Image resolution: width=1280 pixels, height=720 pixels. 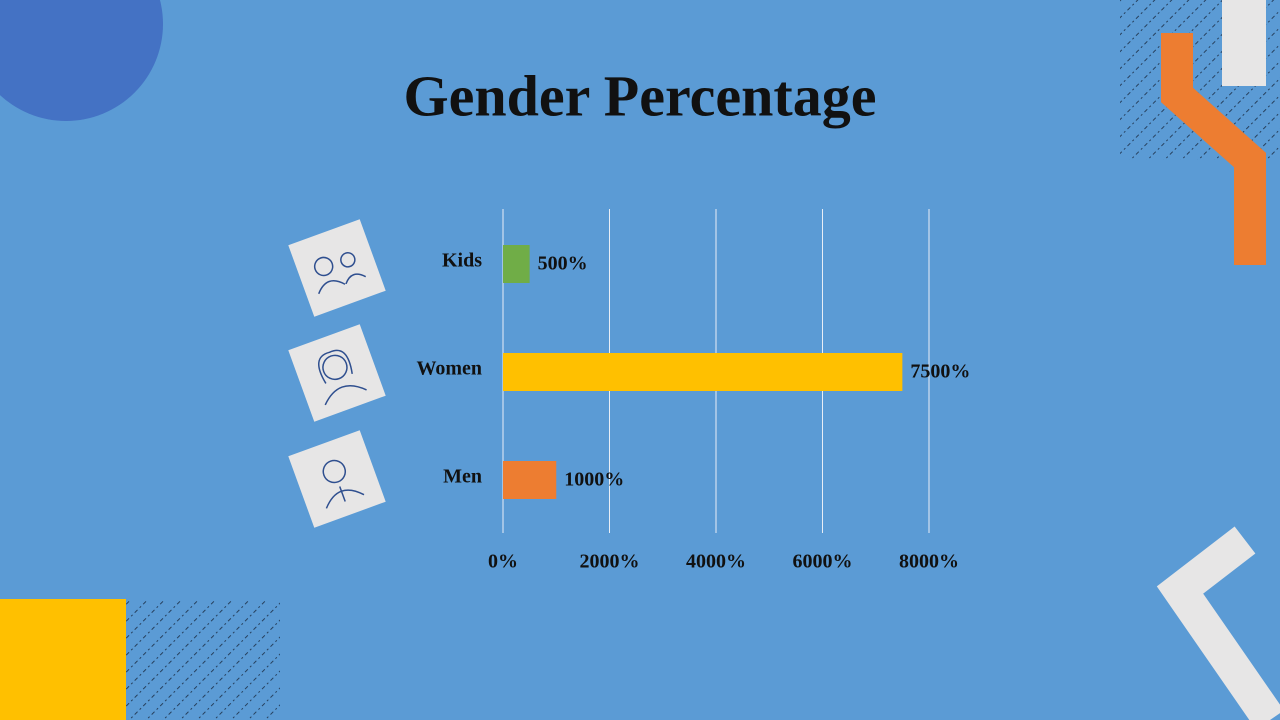 I want to click on decor-white-angle, so click(x=1218, y=623).